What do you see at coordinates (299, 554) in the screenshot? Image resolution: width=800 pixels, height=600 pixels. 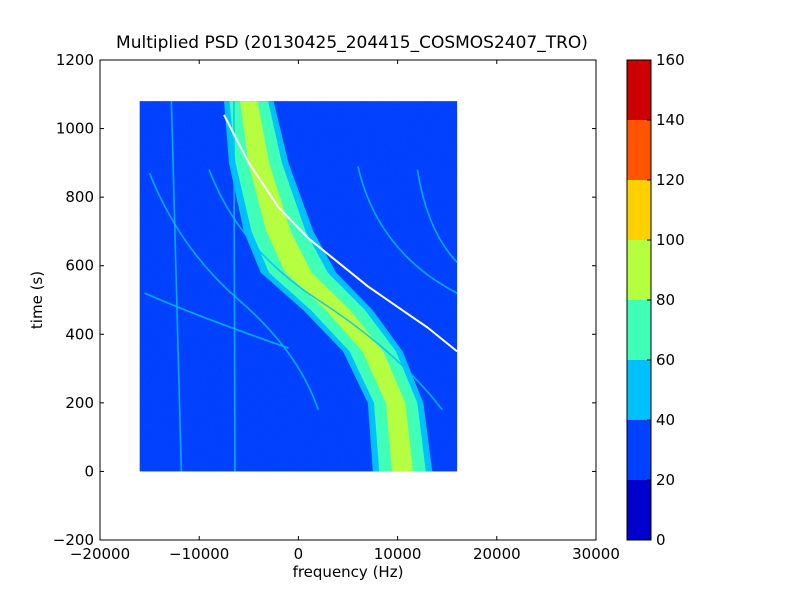 I see `x-tick-label-2: 0` at bounding box center [299, 554].